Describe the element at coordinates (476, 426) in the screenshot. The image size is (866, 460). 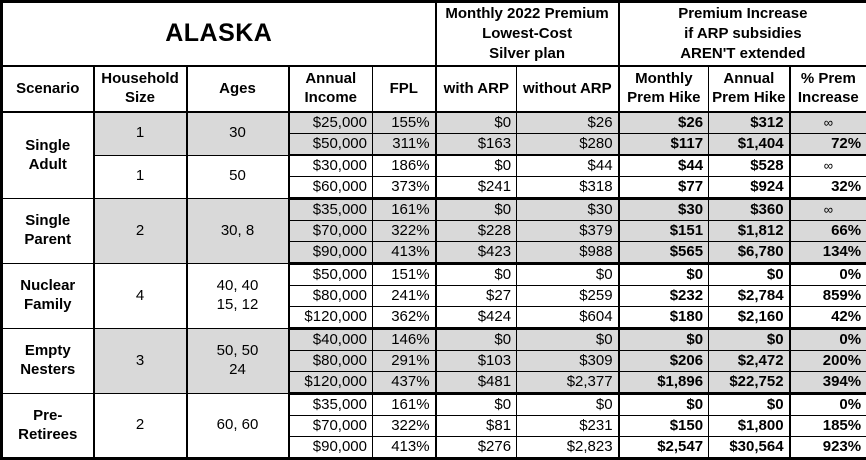
I see `with-arp-cell: $81` at that location.